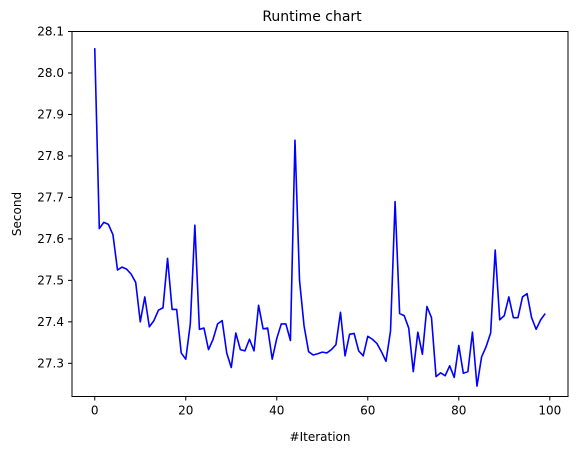 The width and height of the screenshot is (576, 453). Describe the element at coordinates (50, 280) in the screenshot. I see `y-tick-label: 27.5` at that location.